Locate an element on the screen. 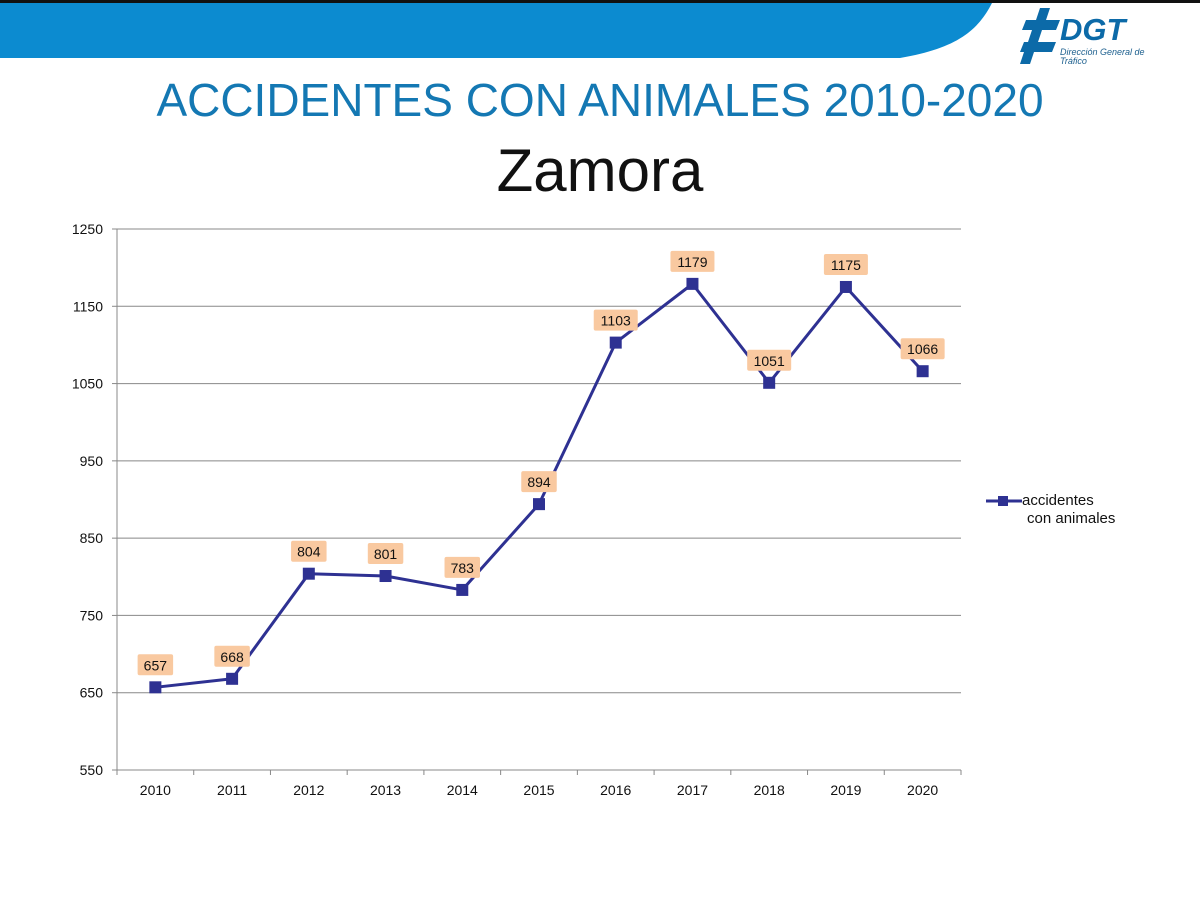 This screenshot has height=903, width=1200. data-label: 804 is located at coordinates (309, 552).